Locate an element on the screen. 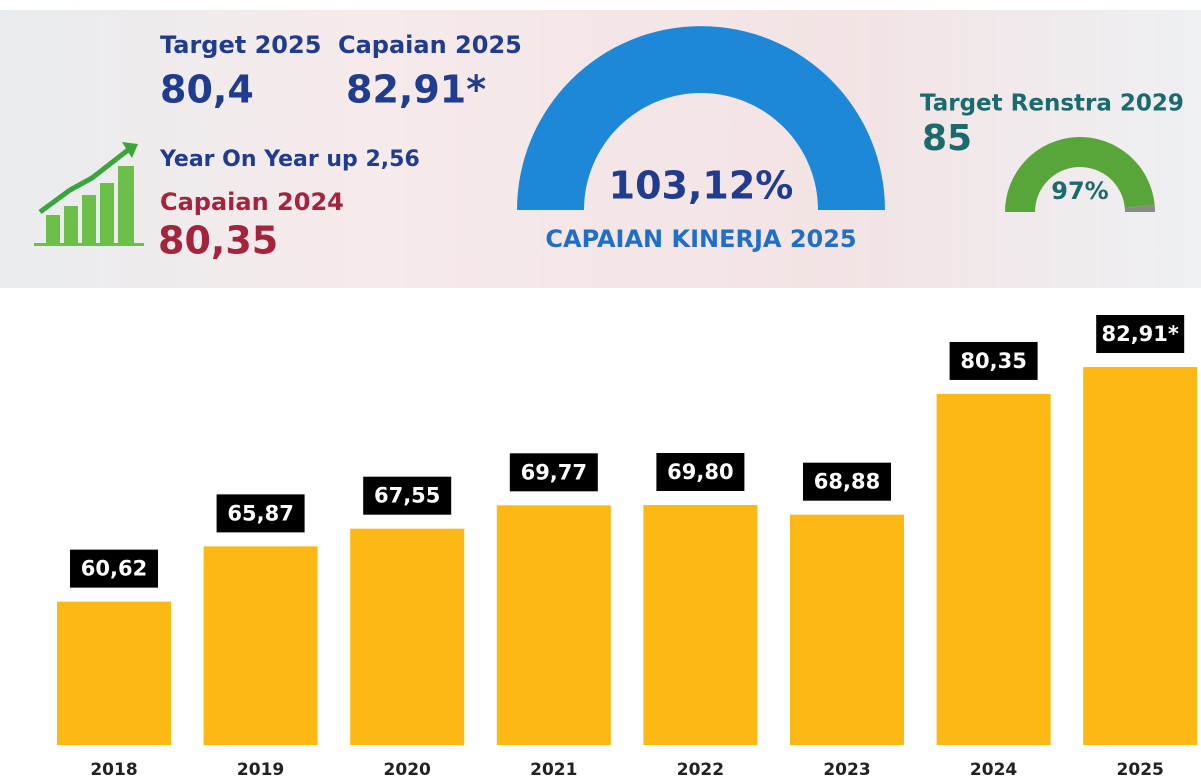 This screenshot has height=780, width=1201. renstra-label: Target Renstra 2029 is located at coordinates (1052, 104).